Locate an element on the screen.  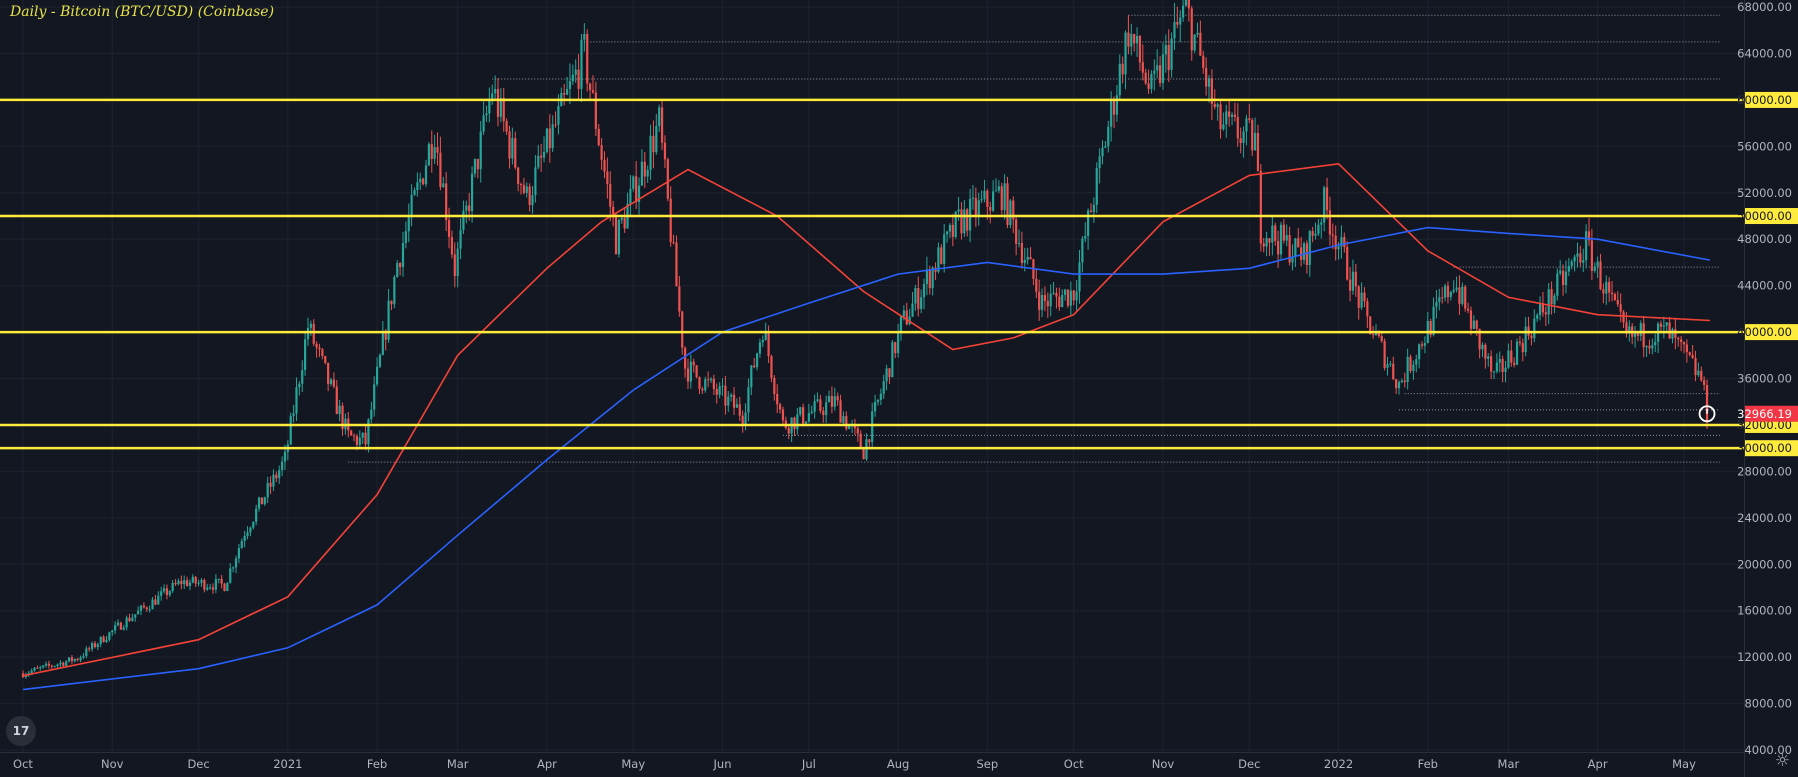
level-label-bg is located at coordinates (1771, 448).